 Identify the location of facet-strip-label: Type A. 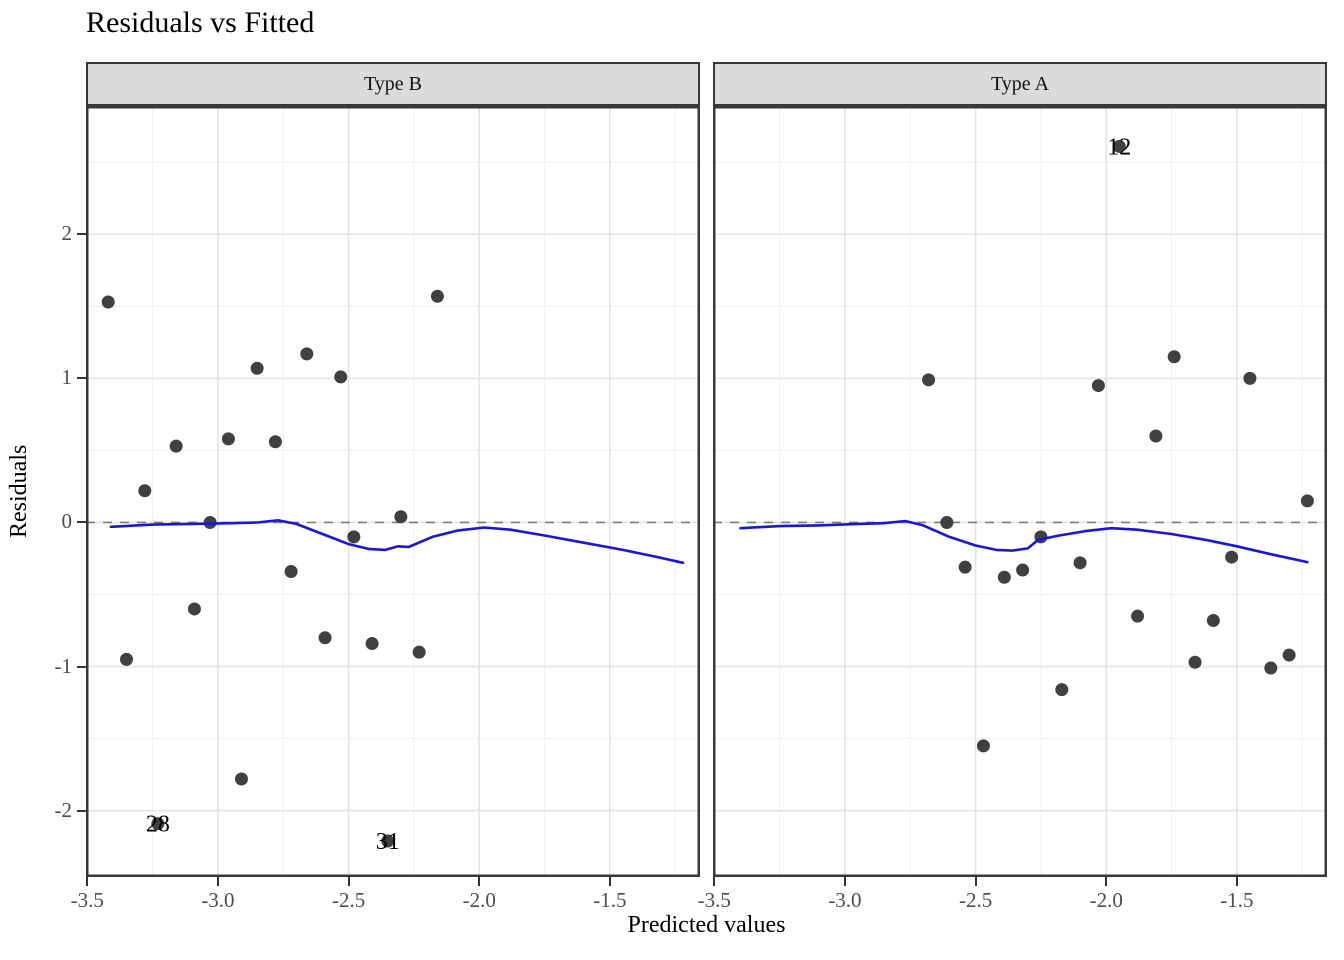
(1020, 83).